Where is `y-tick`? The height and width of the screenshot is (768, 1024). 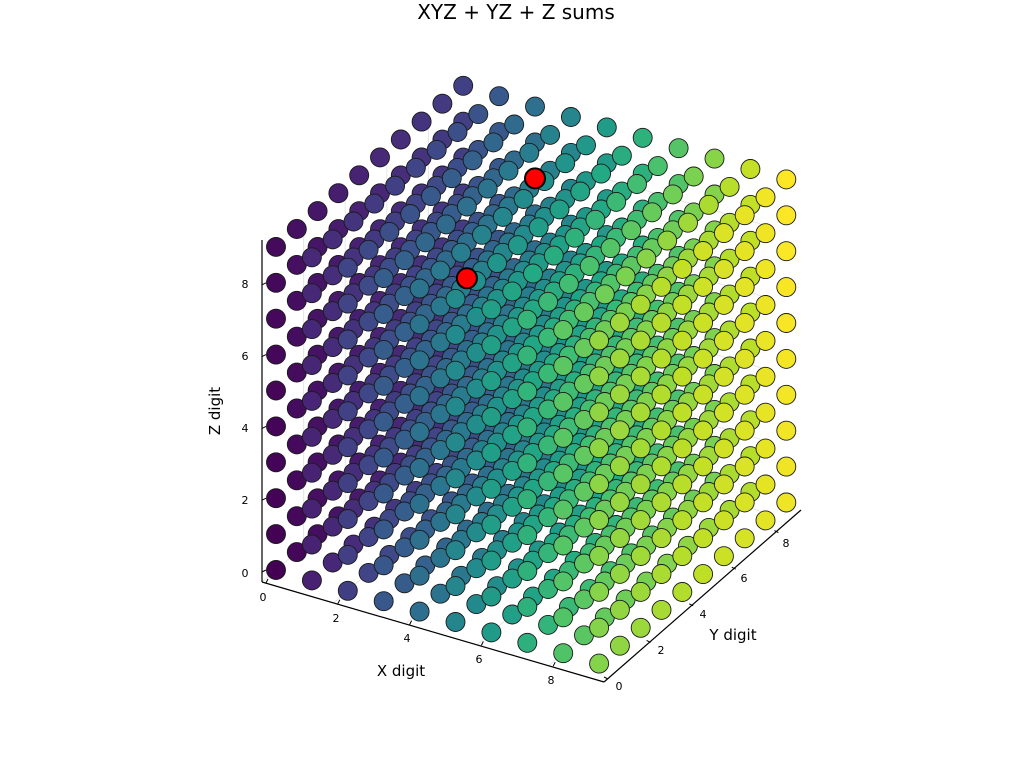 y-tick is located at coordinates (691, 605).